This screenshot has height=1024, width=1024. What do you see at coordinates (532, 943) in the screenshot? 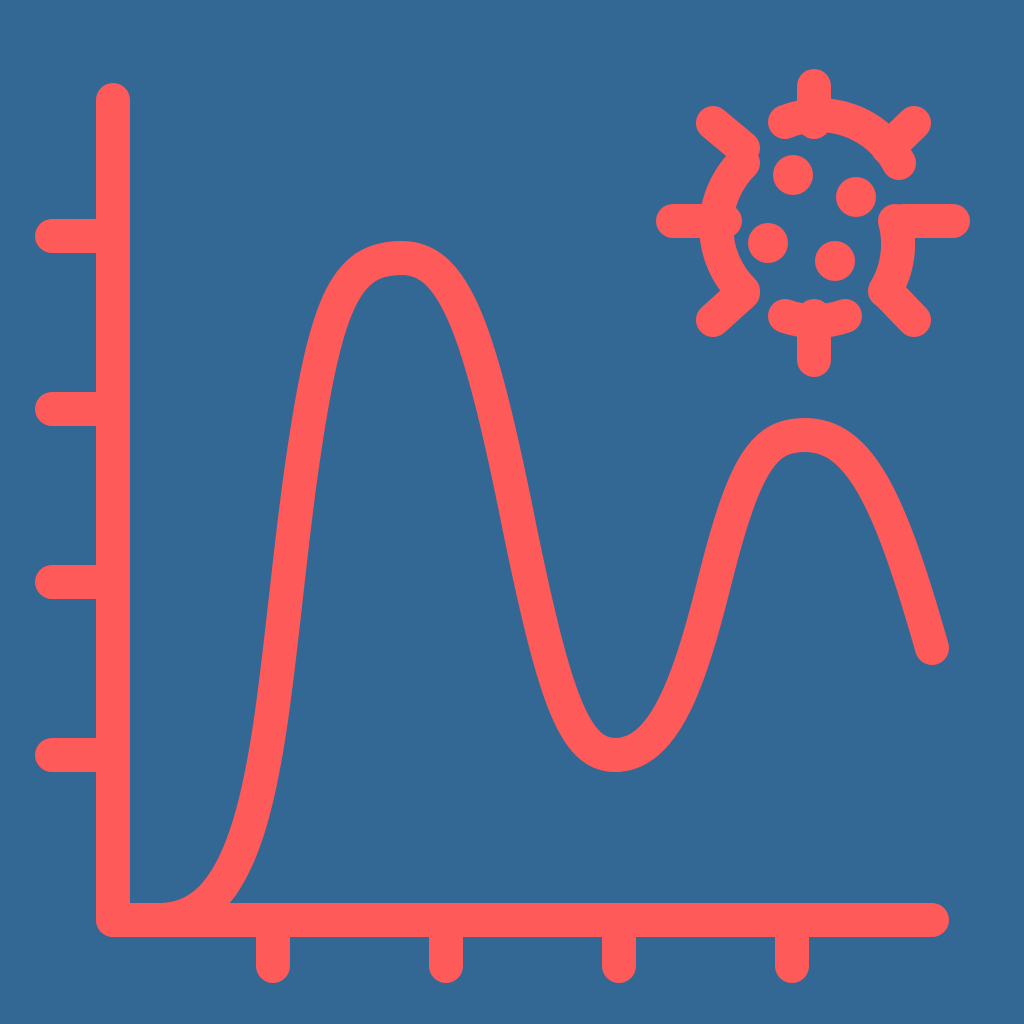
I see `x-axis-ticks` at bounding box center [532, 943].